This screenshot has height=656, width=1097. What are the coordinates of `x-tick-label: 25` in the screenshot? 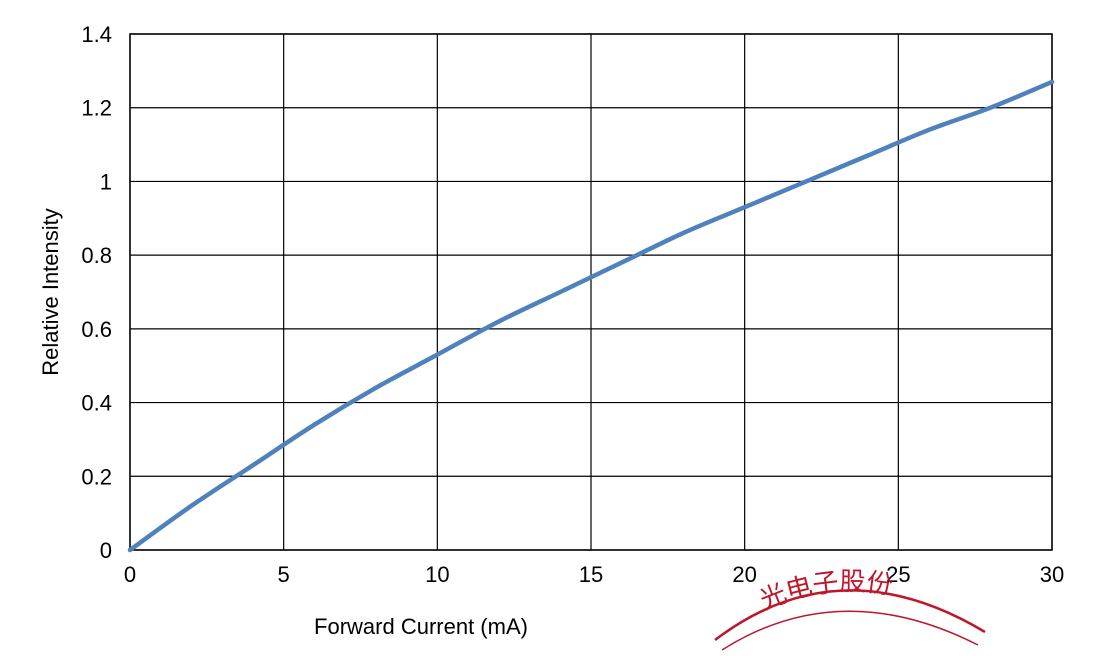 It's located at (898, 574).